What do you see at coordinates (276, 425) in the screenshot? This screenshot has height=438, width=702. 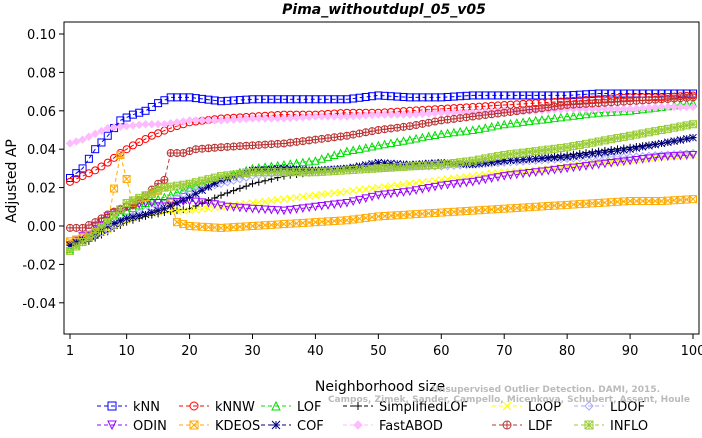 I see `legend-marker-cof` at bounding box center [276, 425].